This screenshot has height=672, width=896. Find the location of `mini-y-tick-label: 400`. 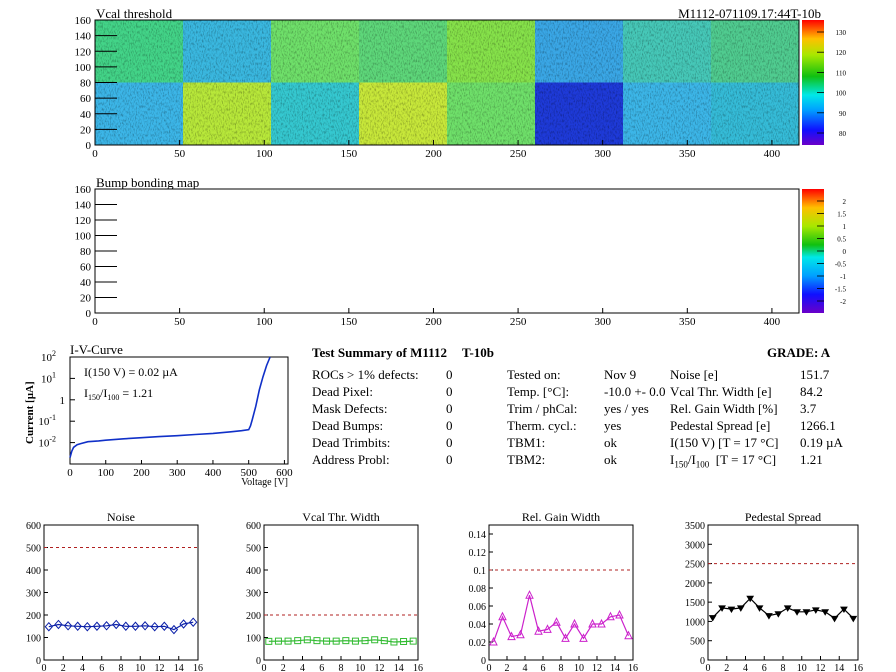

mini-y-tick-label: 400 is located at coordinates (33, 571).